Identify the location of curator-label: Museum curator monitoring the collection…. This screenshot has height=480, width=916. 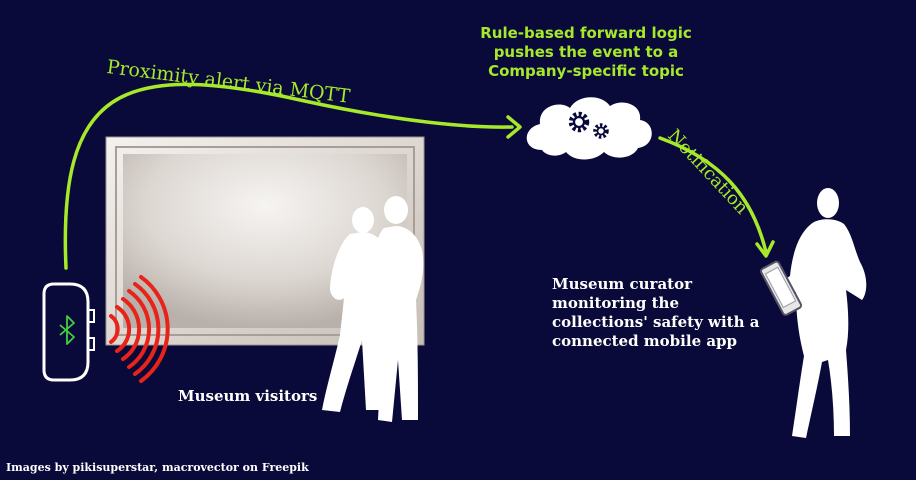
(662, 313).